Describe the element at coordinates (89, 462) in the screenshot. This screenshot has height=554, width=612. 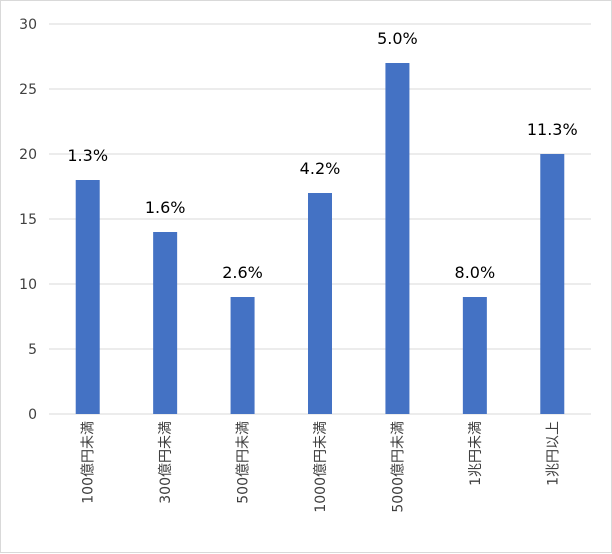
I see `category-label: 100億円未満` at that location.